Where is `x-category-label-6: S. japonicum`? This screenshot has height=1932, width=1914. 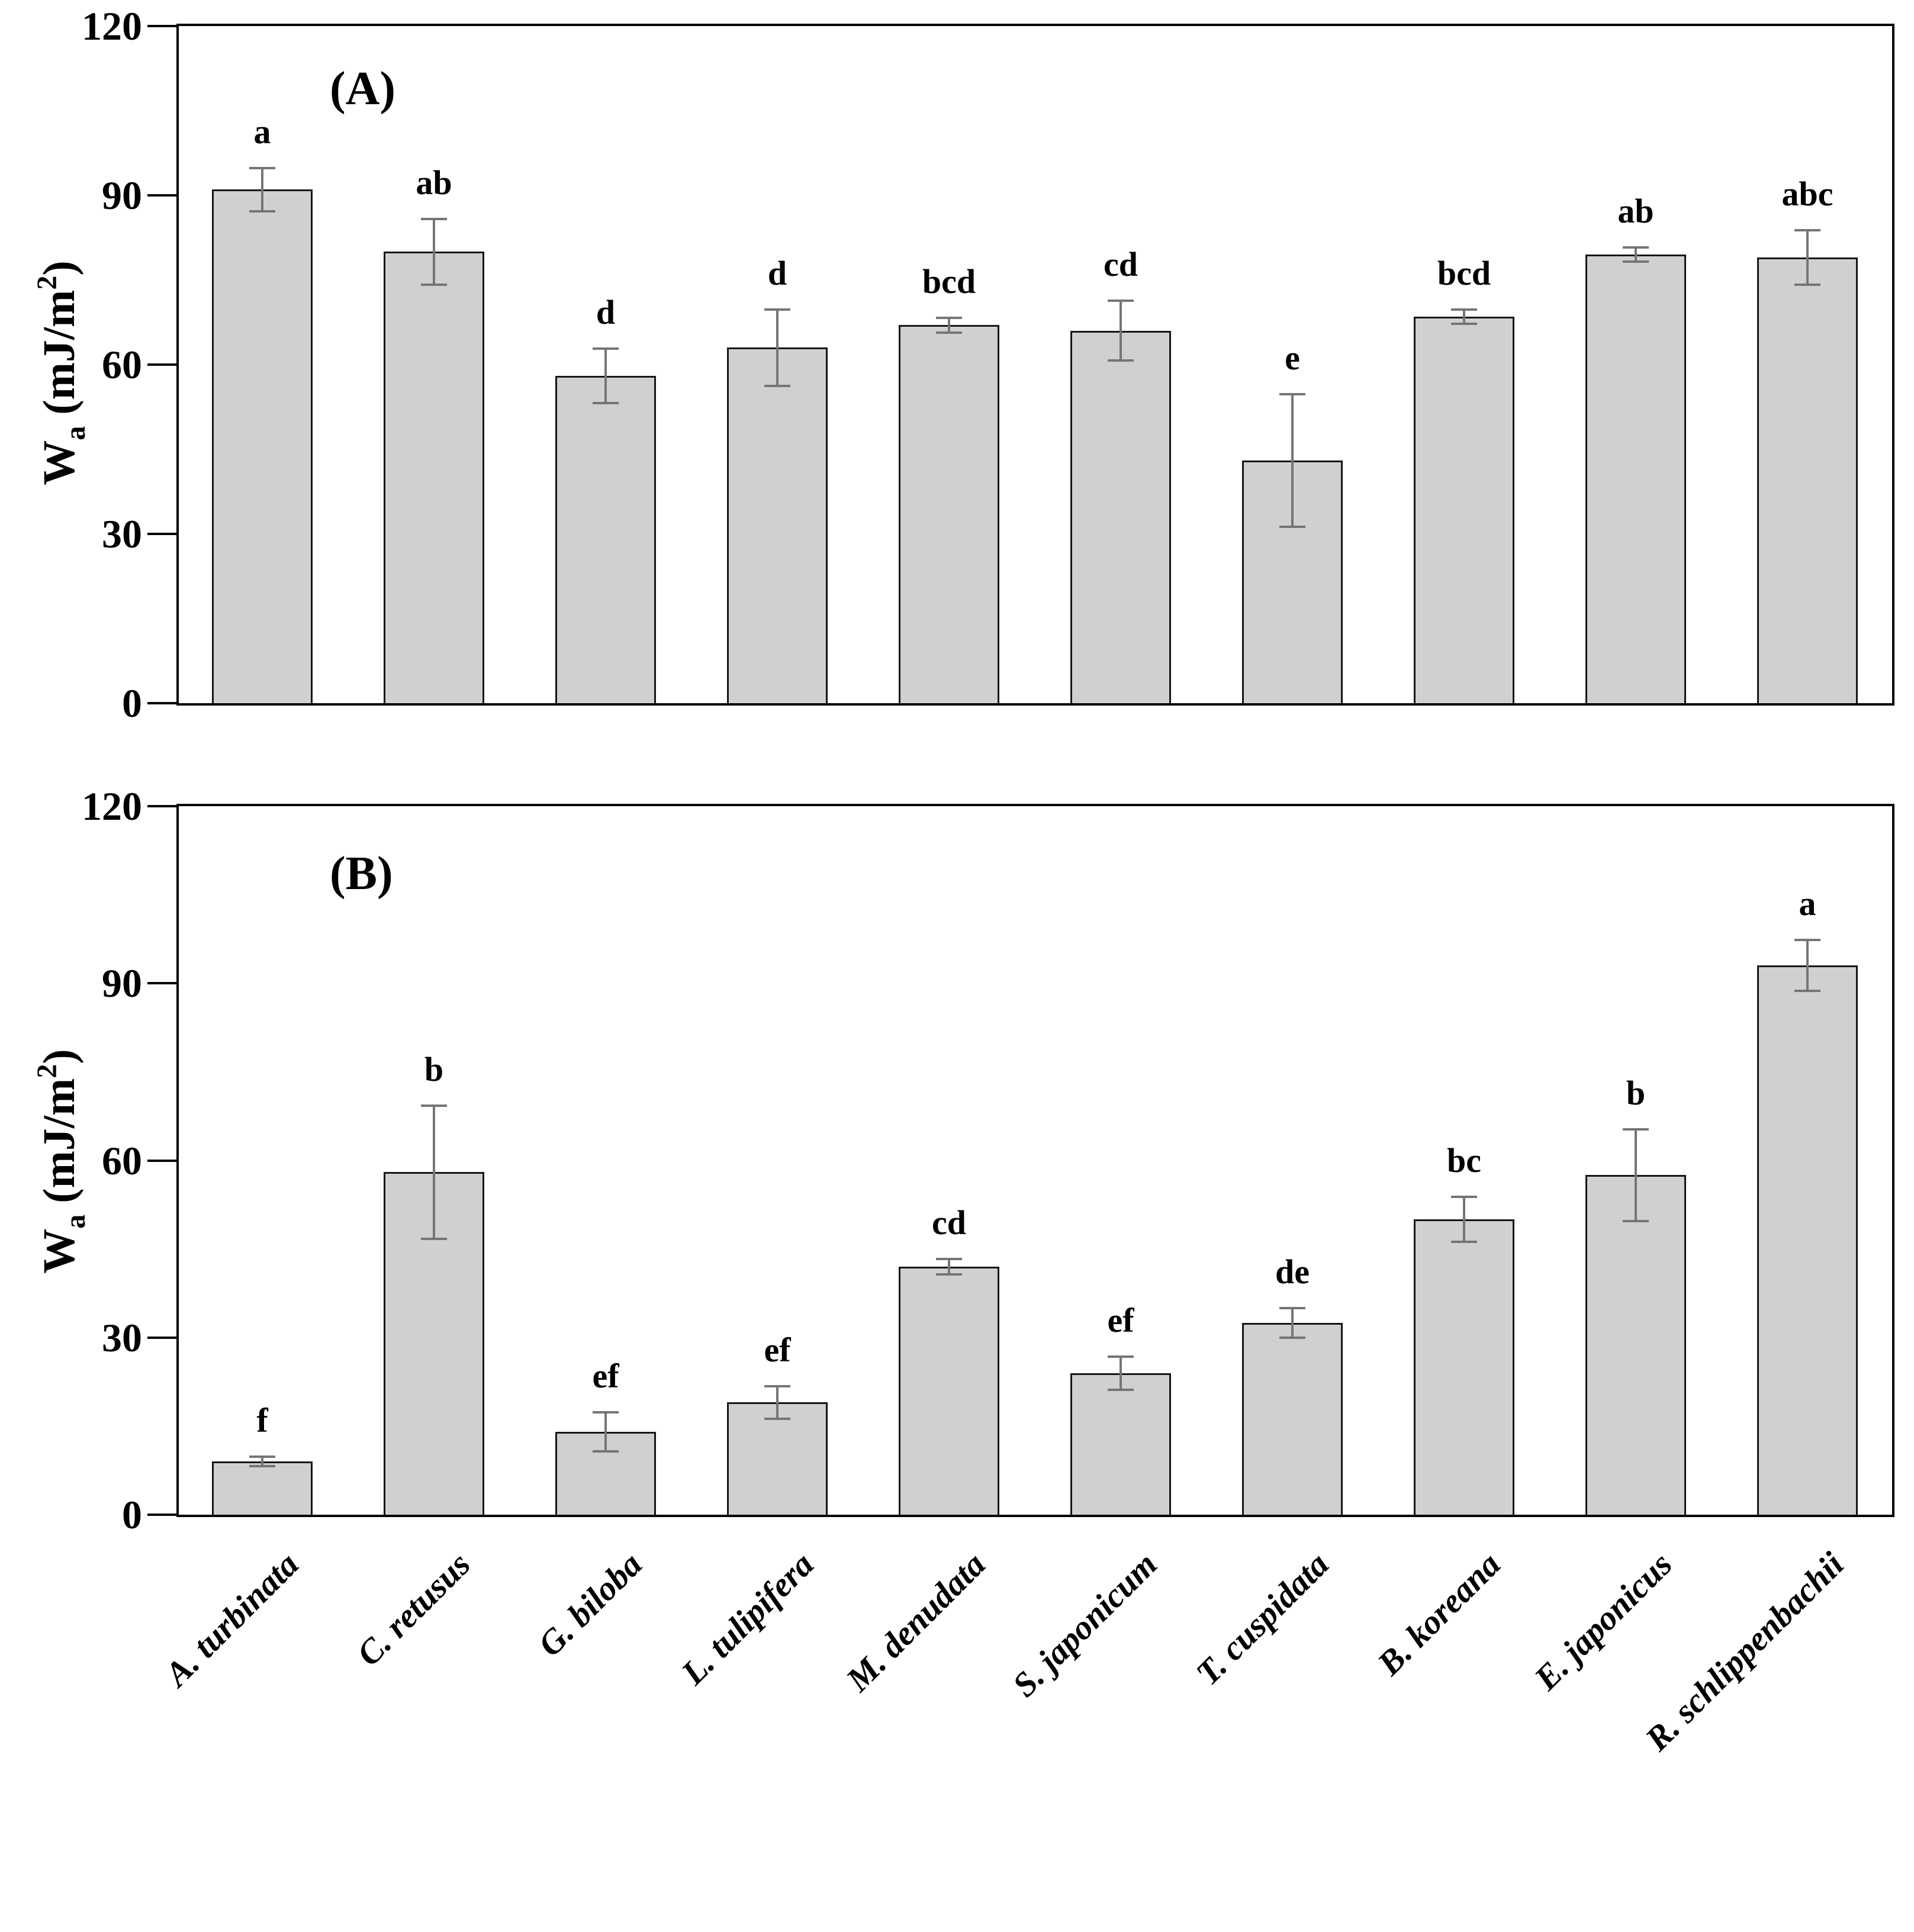
x-category-label-6: S. japonicum is located at coordinates (1085, 1624).